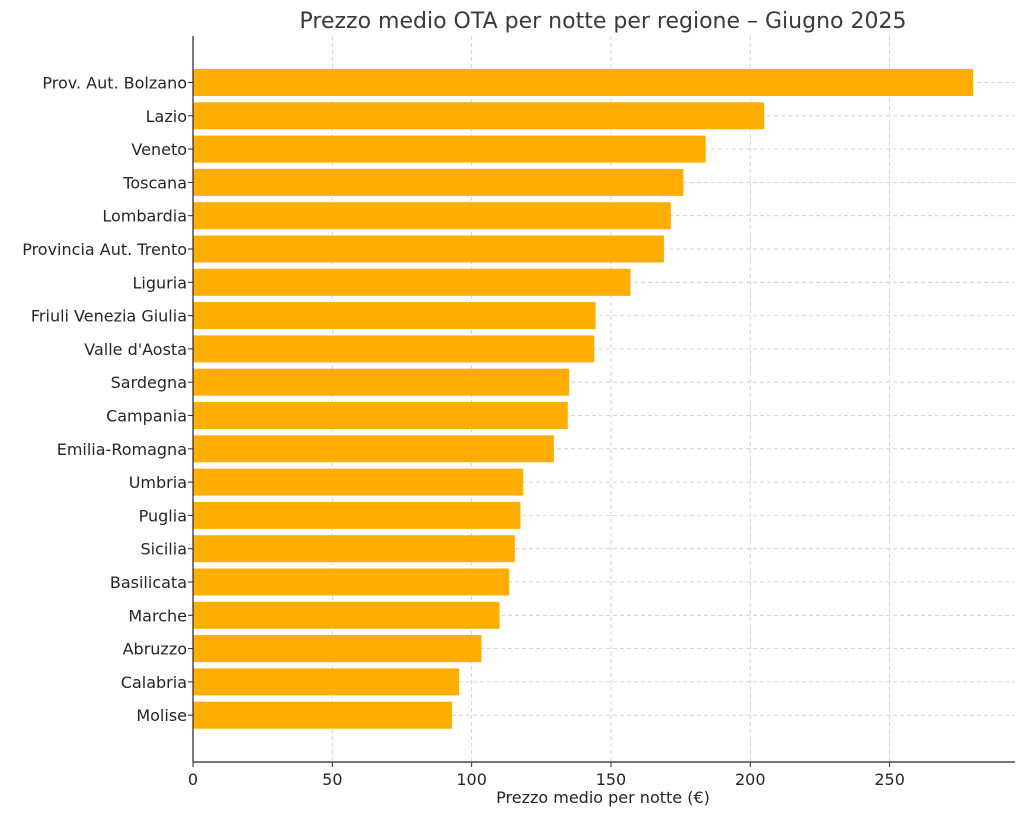 This screenshot has width=1024, height=817. Describe the element at coordinates (149, 382) in the screenshot. I see `category-label: Sardegna` at that location.